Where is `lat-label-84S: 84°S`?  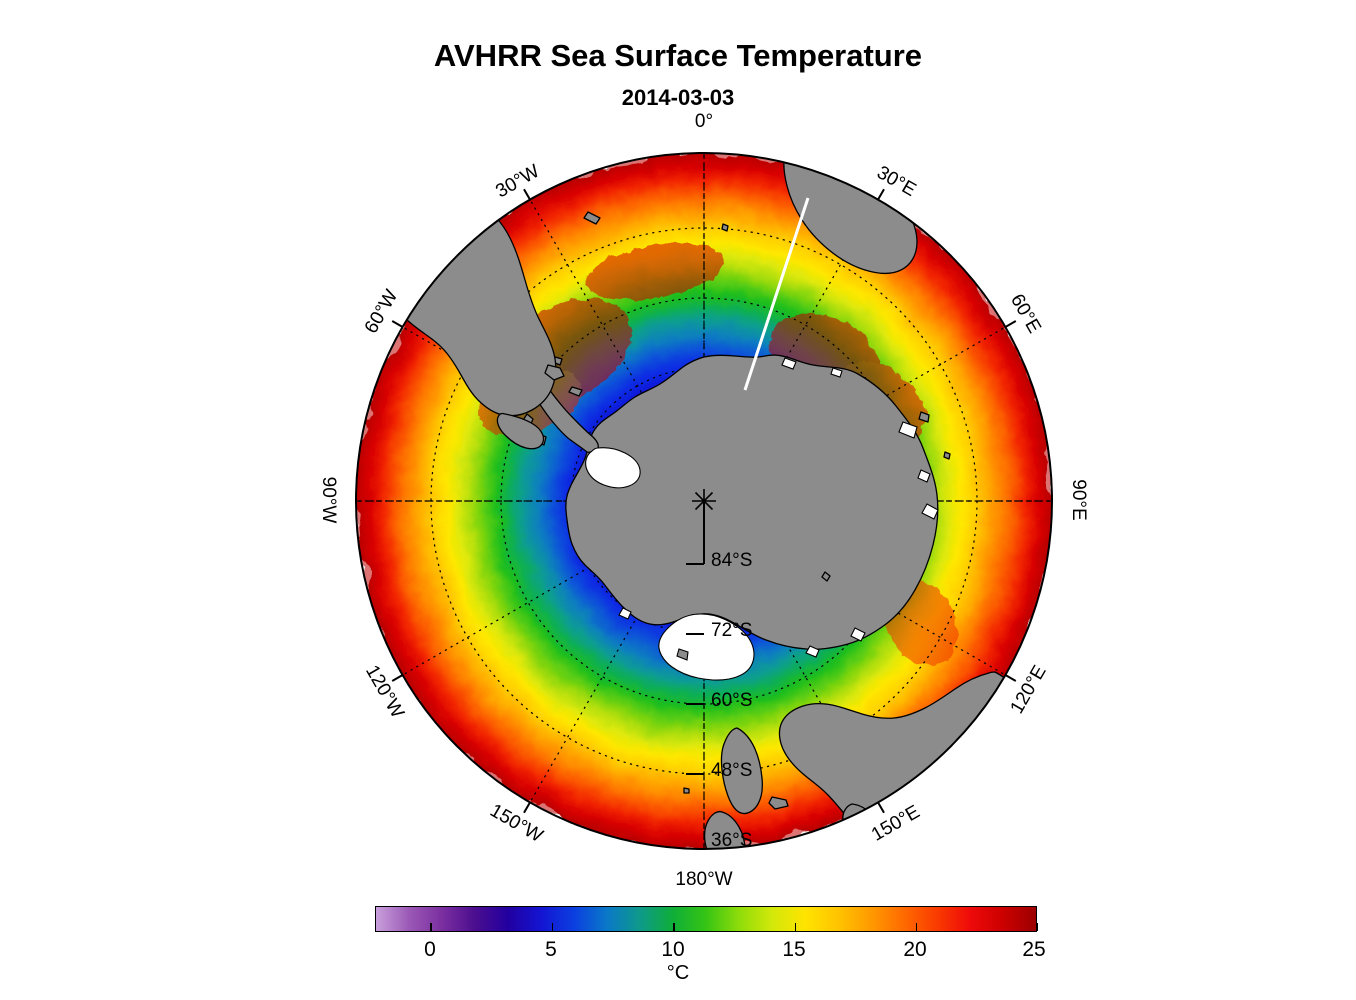 lat-label-84S: 84°S is located at coordinates (732, 560).